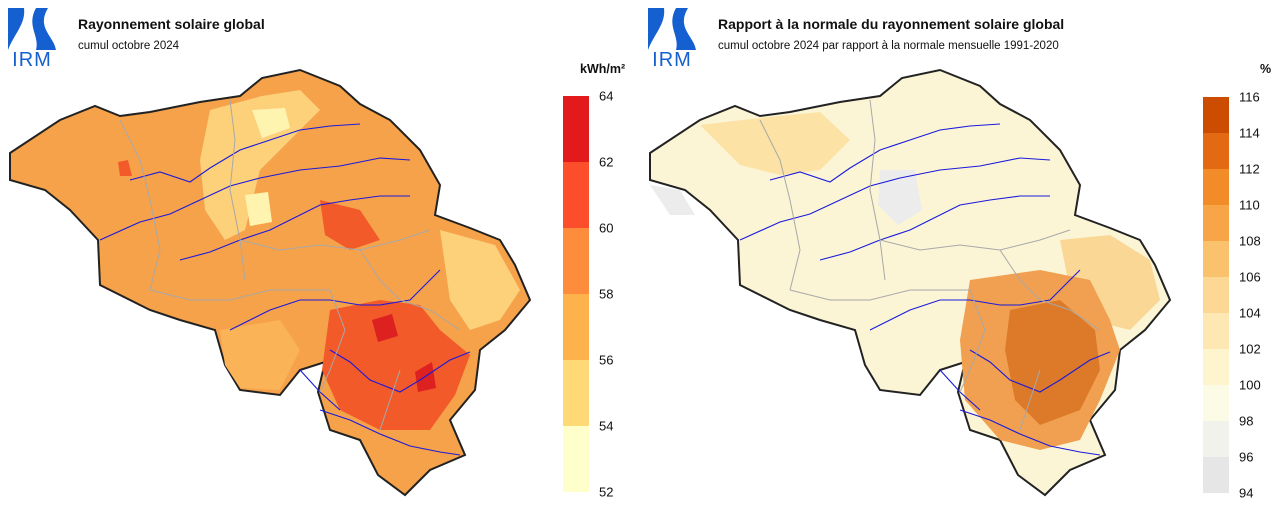  Describe the element at coordinates (1250, 385) in the screenshot. I see `legend-tick: 100` at that location.